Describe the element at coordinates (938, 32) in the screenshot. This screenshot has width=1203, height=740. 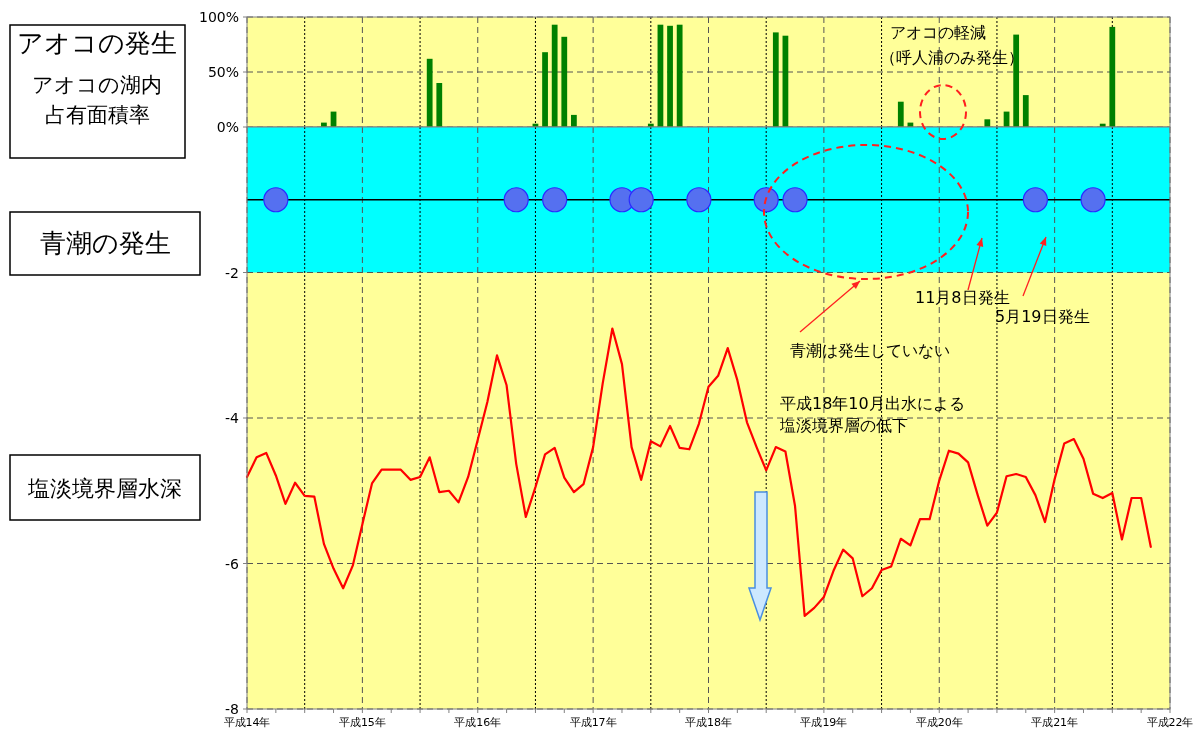
I see `annotation: アオコの軽減` at that location.